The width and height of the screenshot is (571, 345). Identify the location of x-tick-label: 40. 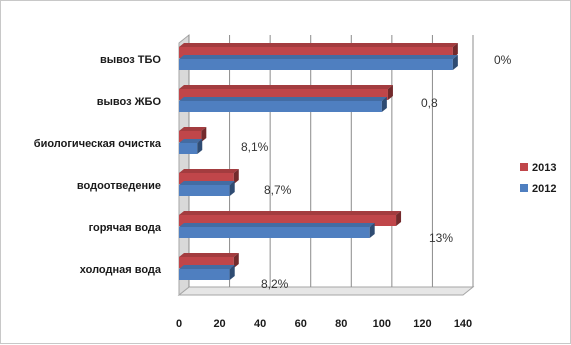
(260, 324).